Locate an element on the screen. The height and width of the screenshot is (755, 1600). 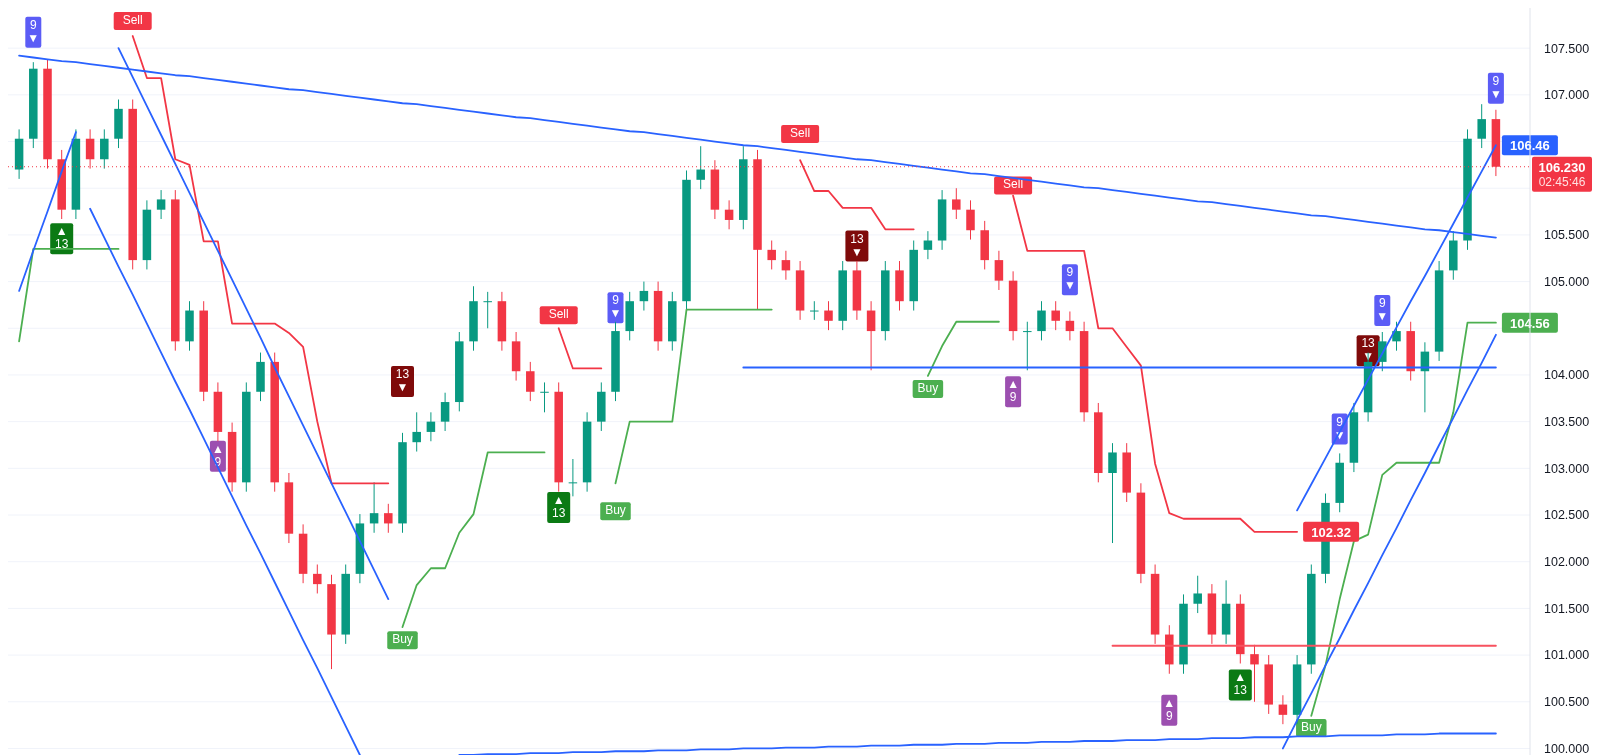
y-tick-label: 101.500 is located at coordinates (1567, 608).